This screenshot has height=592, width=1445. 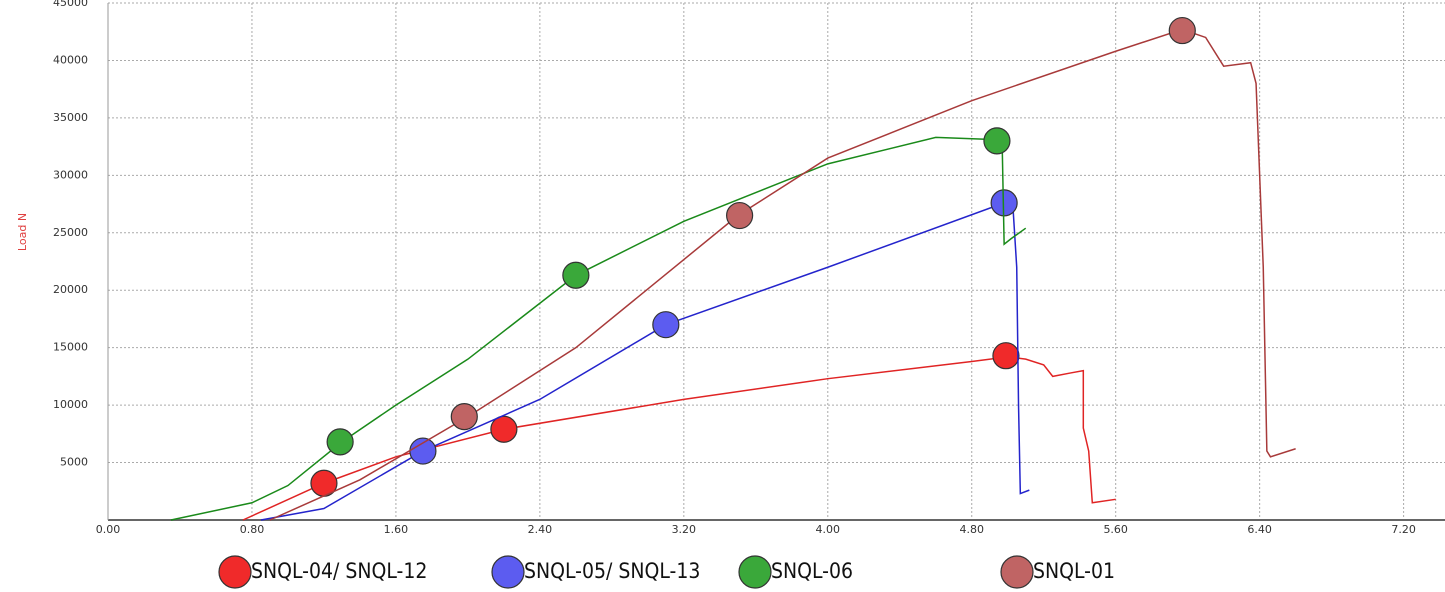 What do you see at coordinates (22, 232) in the screenshot?
I see `y-axis-label: Load N` at bounding box center [22, 232].